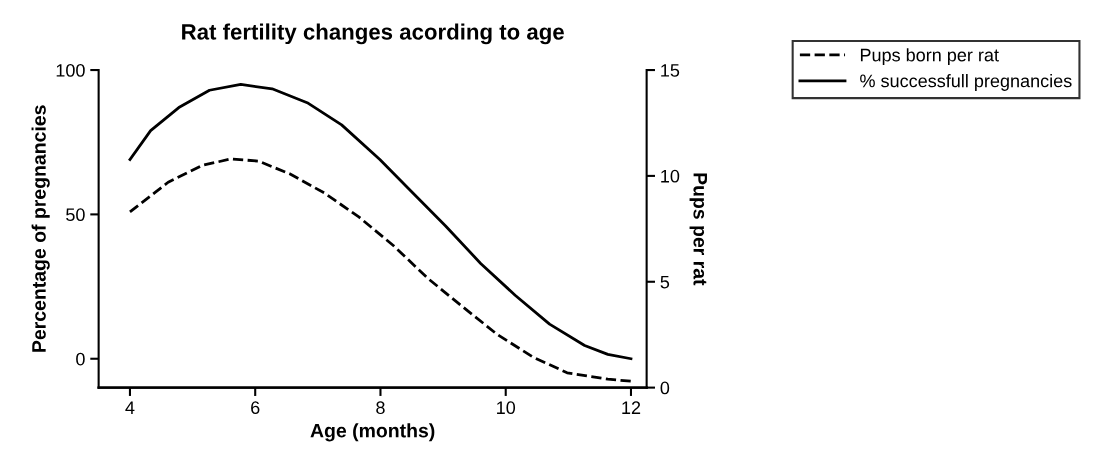 Image resolution: width=1096 pixels, height=467 pixels. What do you see at coordinates (80, 359) in the screenshot?
I see `y-tick-label: 0` at bounding box center [80, 359].